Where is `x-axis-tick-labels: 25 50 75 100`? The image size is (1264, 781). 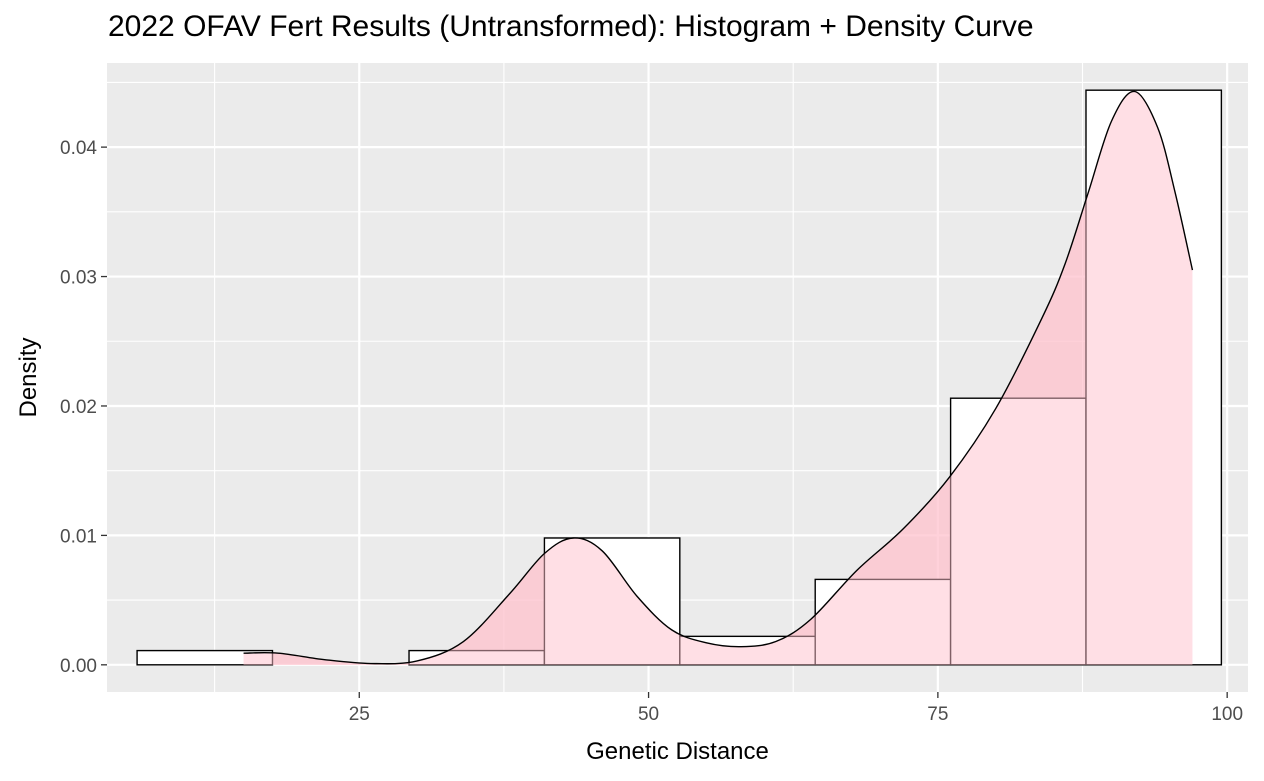
x-axis-tick-labels: 25 50 75 100 is located at coordinates (796, 714).